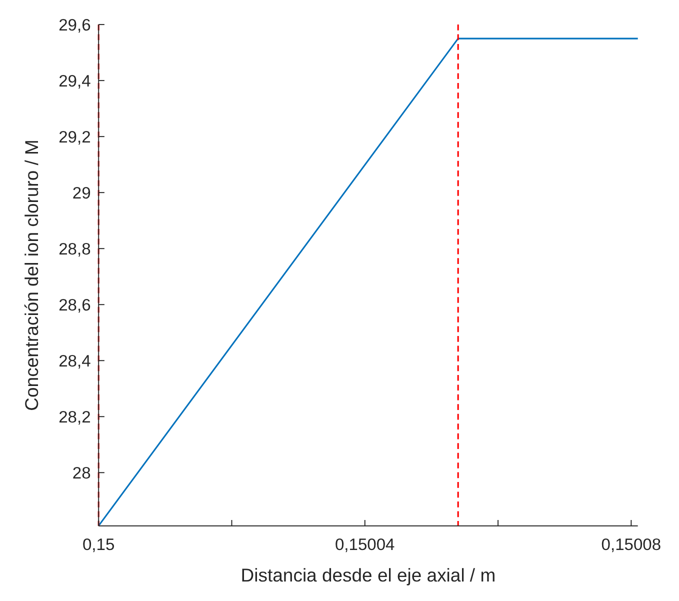  Describe the element at coordinates (98, 544) in the screenshot. I see `x-tick-label: 0,15` at that location.